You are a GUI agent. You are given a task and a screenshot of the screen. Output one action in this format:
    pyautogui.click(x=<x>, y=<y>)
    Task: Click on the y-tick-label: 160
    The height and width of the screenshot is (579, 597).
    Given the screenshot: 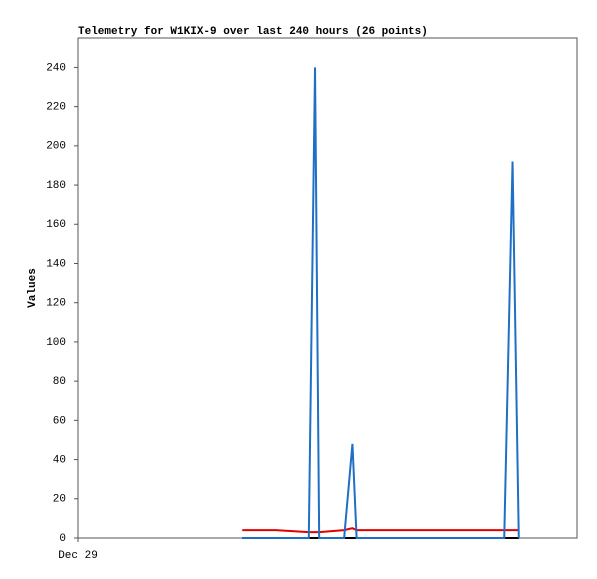 What is the action you would take?
    pyautogui.click(x=56, y=225)
    